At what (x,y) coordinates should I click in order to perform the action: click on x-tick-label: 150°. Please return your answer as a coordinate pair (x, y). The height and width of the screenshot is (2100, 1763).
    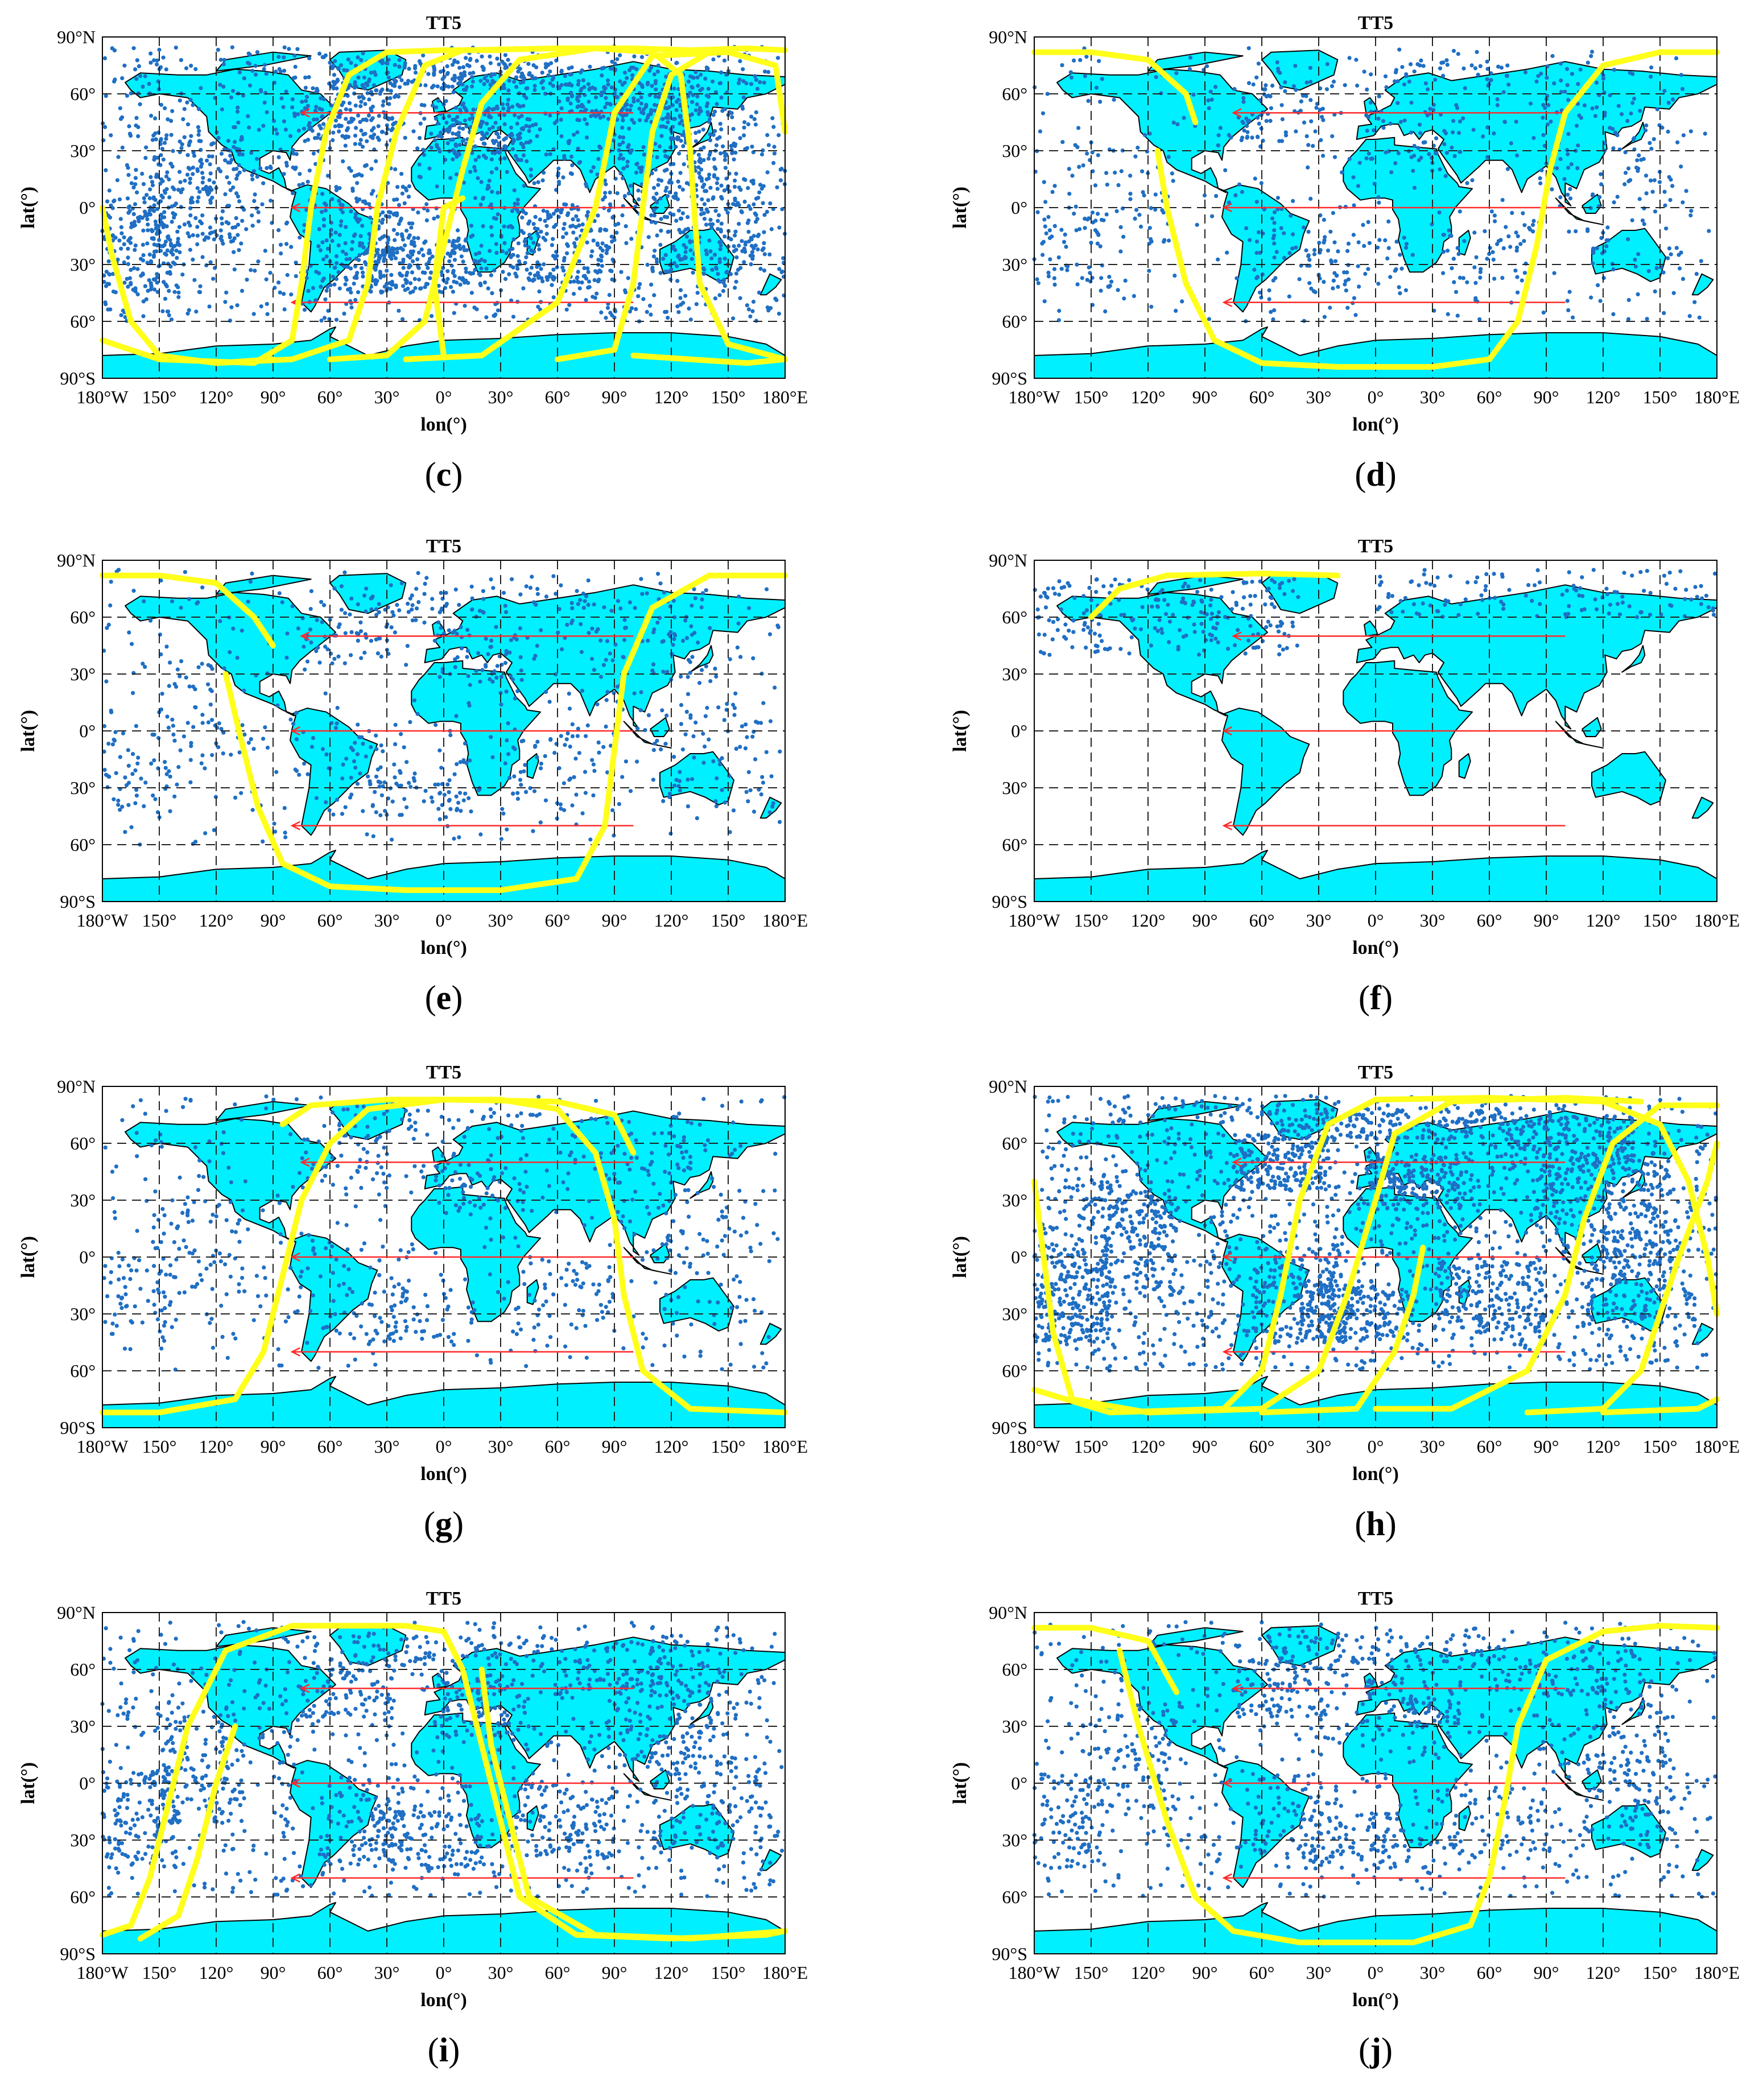
    Looking at the image, I should click on (160, 397).